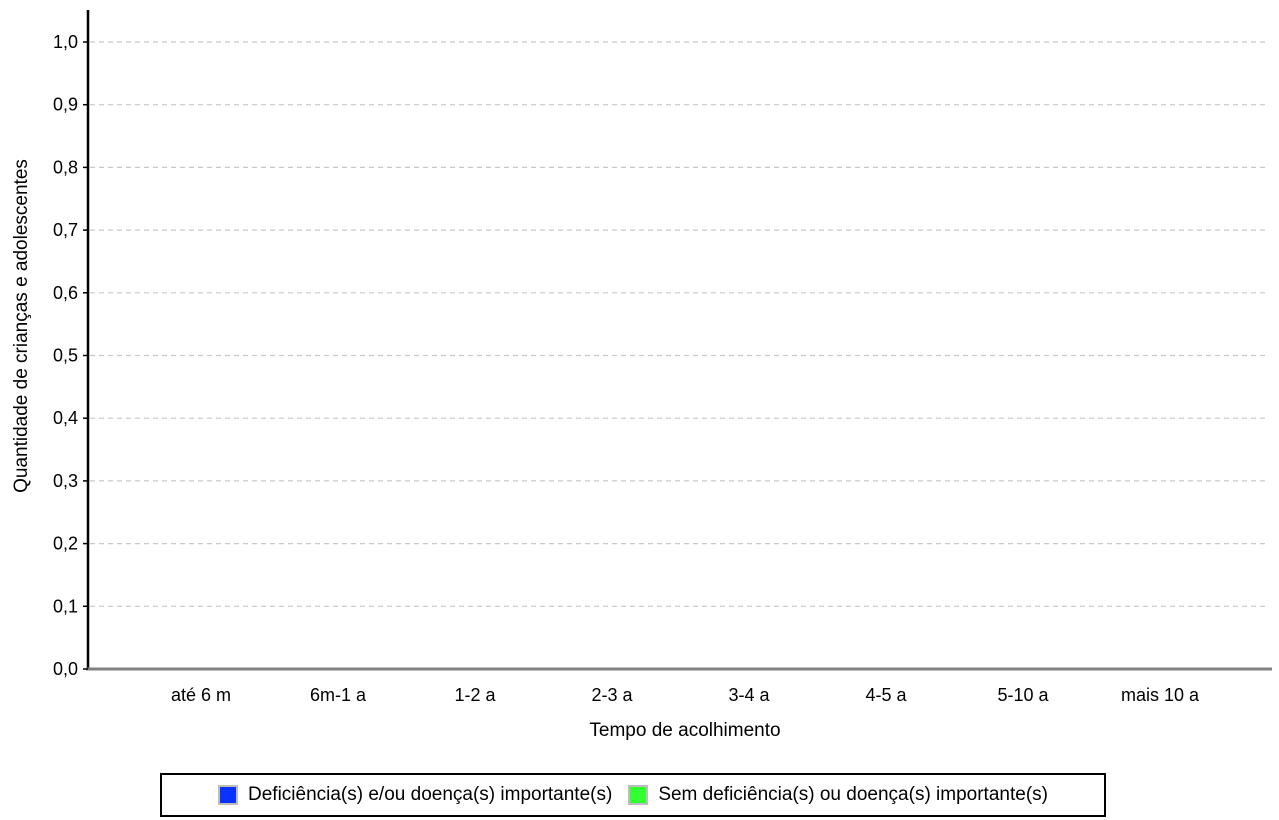  I want to click on y-tick-label: 1,0, so click(65, 42).